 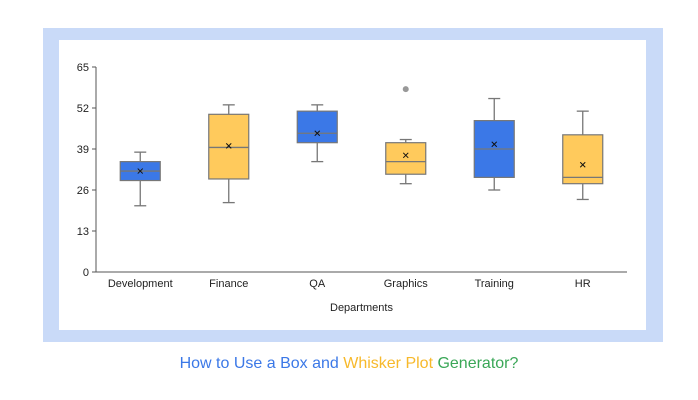 What do you see at coordinates (494, 284) in the screenshot?
I see `x-tick-label: Training` at bounding box center [494, 284].